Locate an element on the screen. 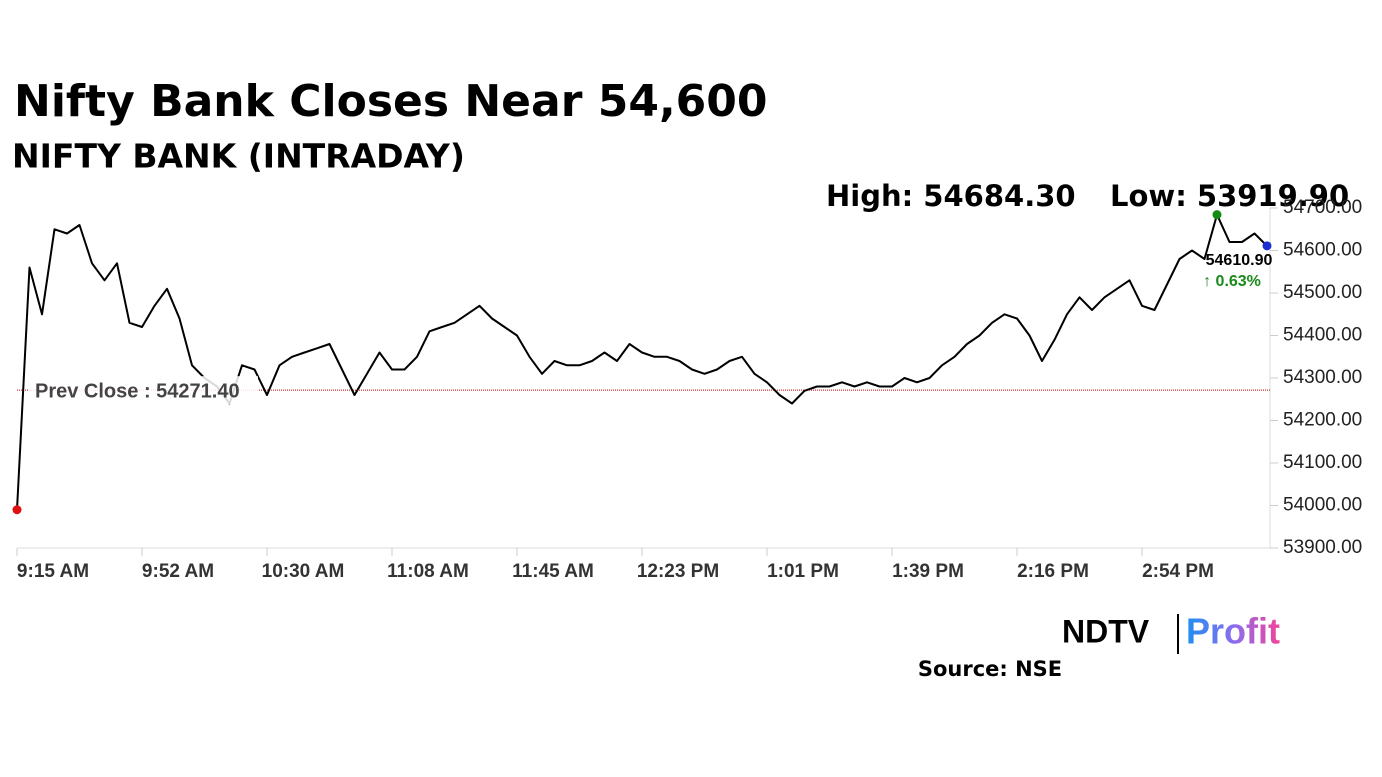  x-tick-label: 11:08 AM is located at coordinates (428, 571).